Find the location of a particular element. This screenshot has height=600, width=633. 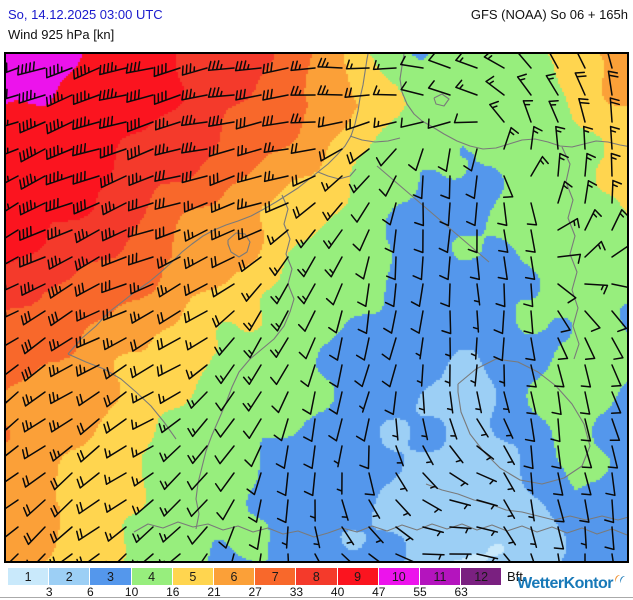

legend-threshold-label: 33 is located at coordinates (296, 592).